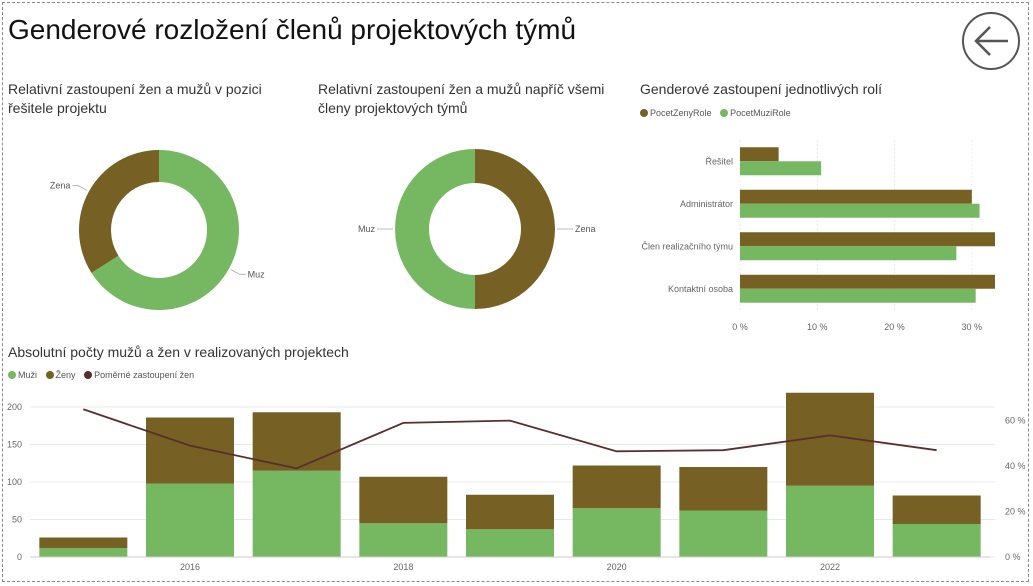 The width and height of the screenshot is (1033, 586). Describe the element at coordinates (28, 375) in the screenshot. I see `legend-label: Muži` at that location.